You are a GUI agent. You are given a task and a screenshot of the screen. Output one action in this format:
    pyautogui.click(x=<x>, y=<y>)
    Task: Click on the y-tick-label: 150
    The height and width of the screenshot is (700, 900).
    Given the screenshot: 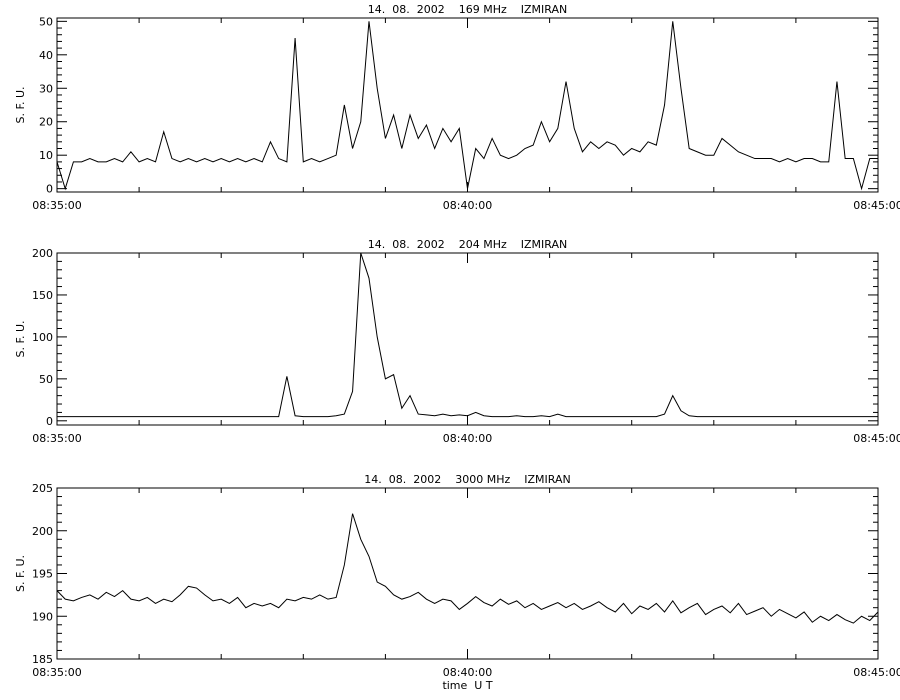 What is the action you would take?
    pyautogui.click(x=42, y=295)
    